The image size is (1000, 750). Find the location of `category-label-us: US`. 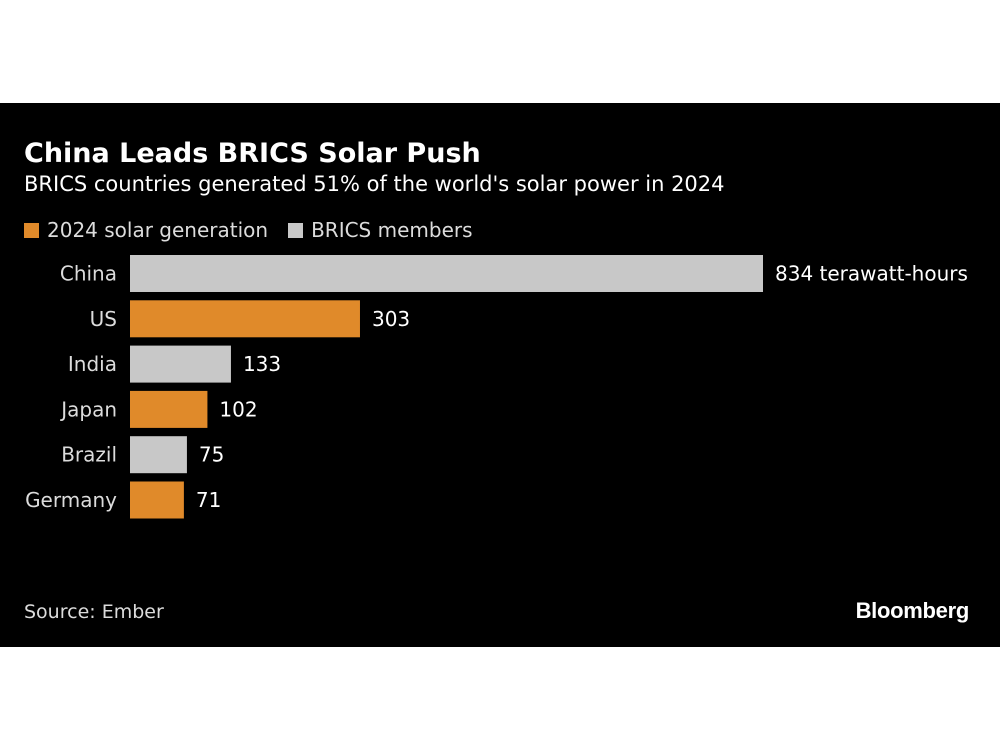

category-label-us: US is located at coordinates (103, 319).